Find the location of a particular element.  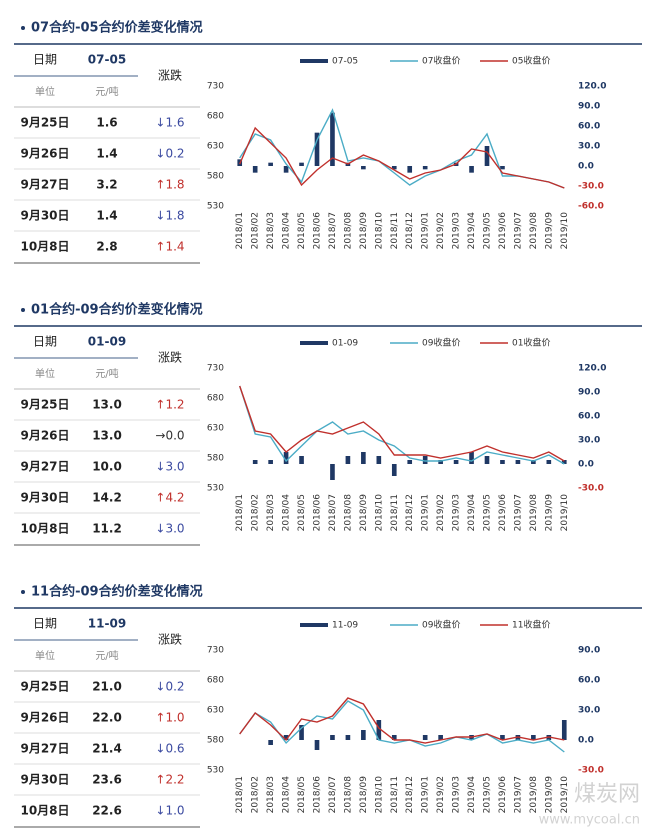

x-tick-label: 2018/02 is located at coordinates (256, 794).